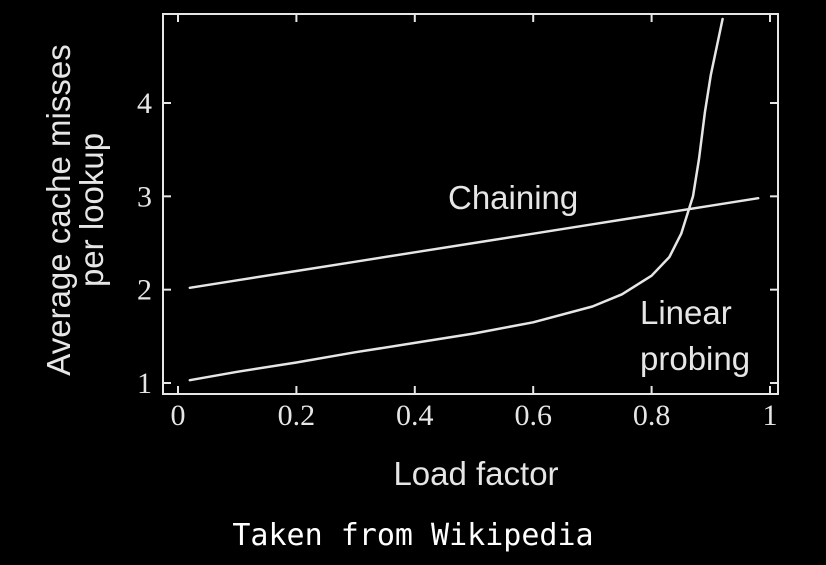 This screenshot has height=565, width=826. What do you see at coordinates (533, 415) in the screenshot?
I see `x-tick-label: 0.6` at bounding box center [533, 415].